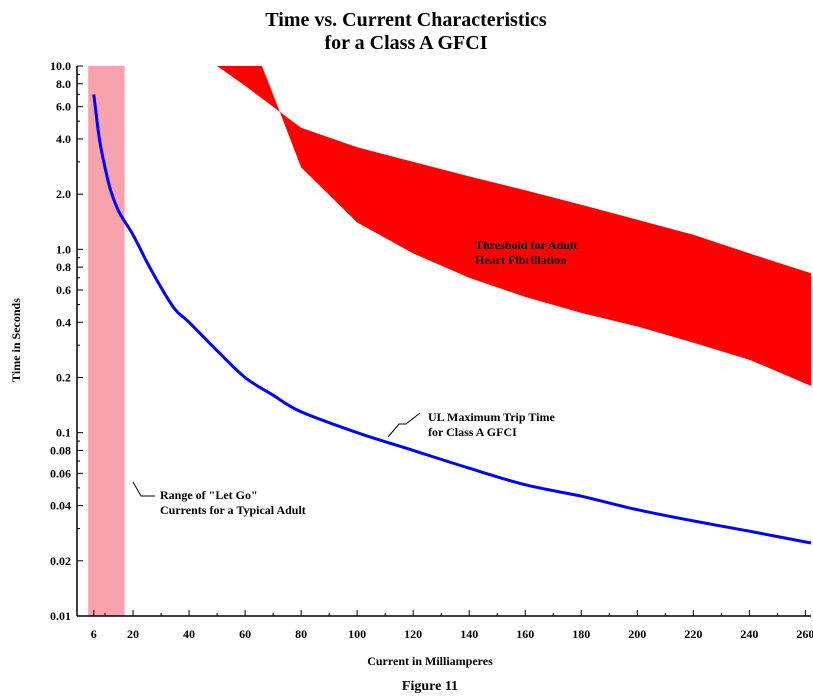  I want to click on let-go-label: Currents for a Typical Adult, so click(233, 510).